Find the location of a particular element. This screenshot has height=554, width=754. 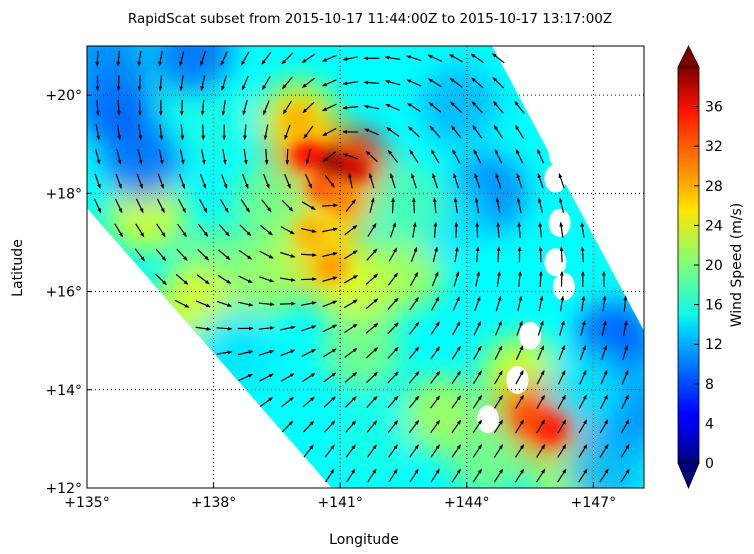

colorbar-extend-max is located at coordinates (688, 56).